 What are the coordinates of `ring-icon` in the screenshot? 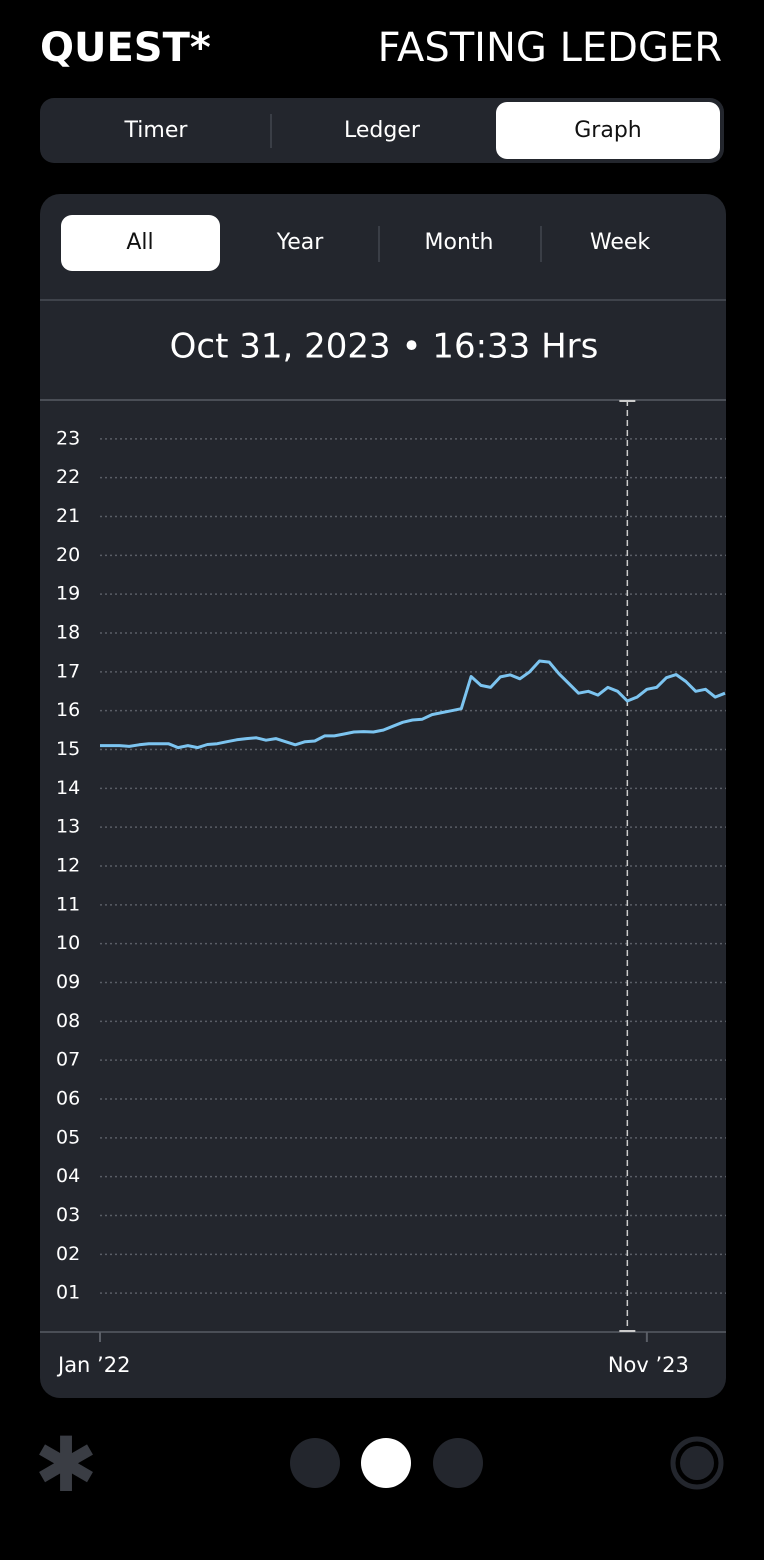 It's located at (697, 1463).